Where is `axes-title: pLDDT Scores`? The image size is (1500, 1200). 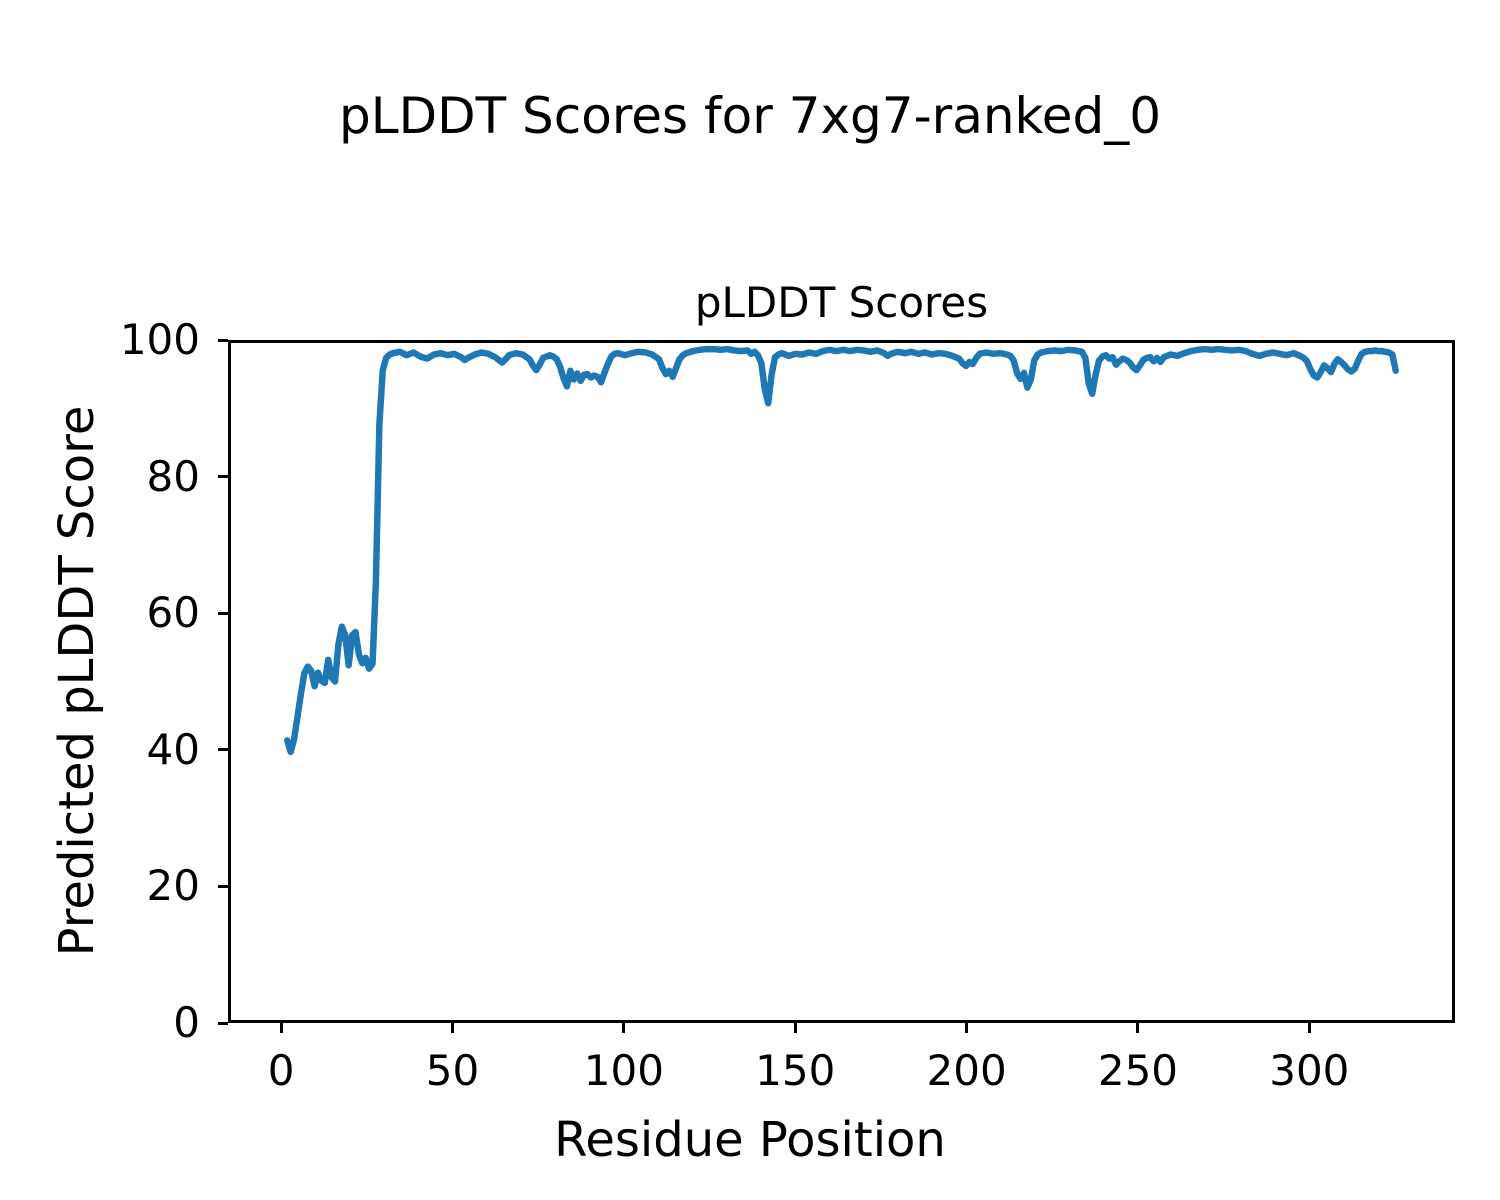 axes-title: pLDDT Scores is located at coordinates (841, 302).